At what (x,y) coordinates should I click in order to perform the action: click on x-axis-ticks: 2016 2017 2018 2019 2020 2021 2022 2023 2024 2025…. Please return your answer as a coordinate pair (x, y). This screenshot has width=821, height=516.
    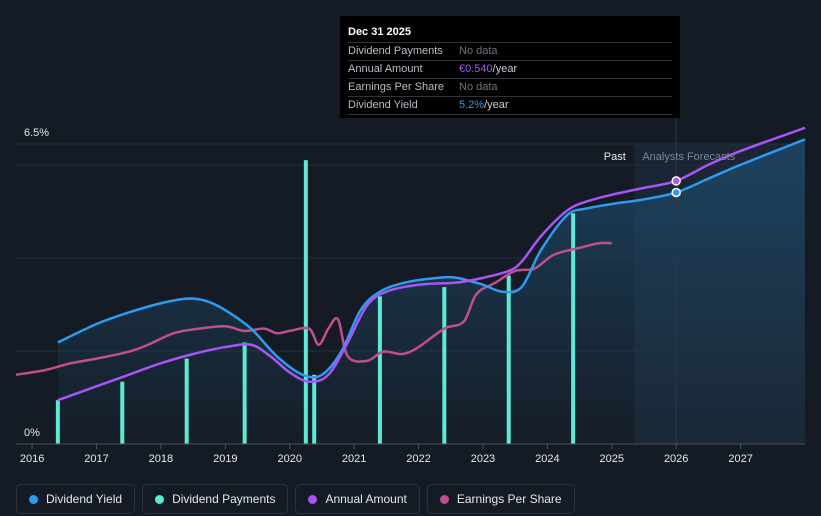
    Looking at the image, I should click on (386, 454).